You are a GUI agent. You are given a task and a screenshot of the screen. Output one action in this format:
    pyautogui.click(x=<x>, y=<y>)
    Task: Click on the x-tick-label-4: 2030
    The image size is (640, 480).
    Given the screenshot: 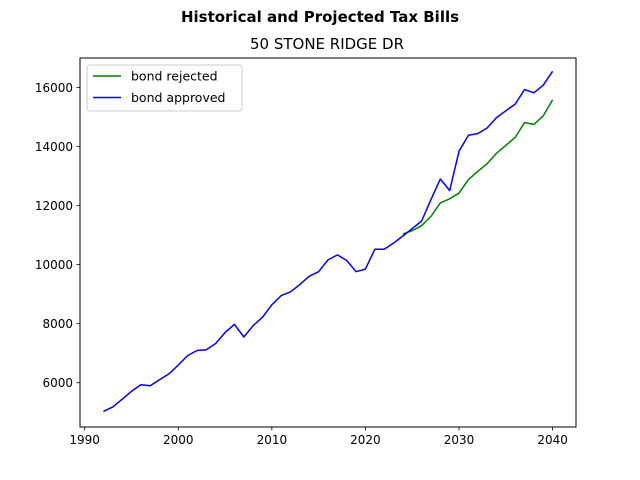 What is the action you would take?
    pyautogui.click(x=459, y=440)
    